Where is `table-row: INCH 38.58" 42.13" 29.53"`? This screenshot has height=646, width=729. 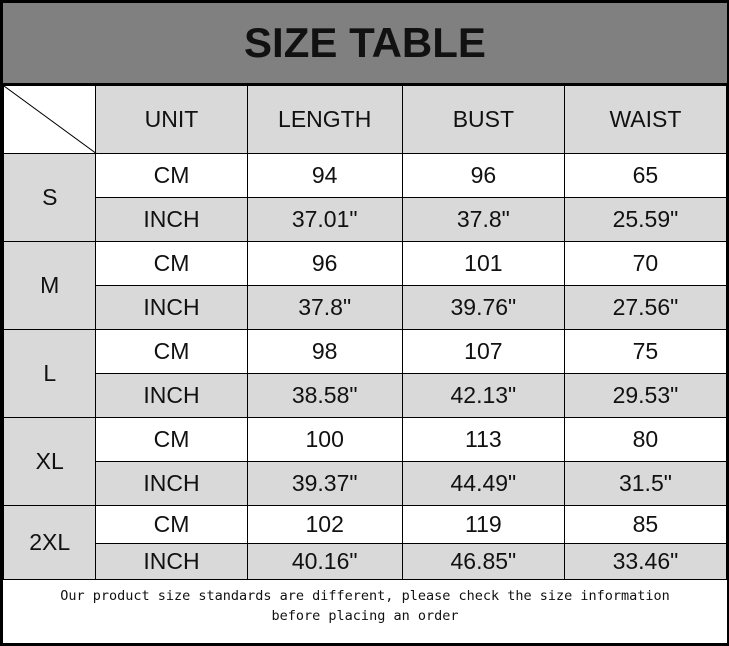
table-row: INCH 38.58" 42.13" 29.53" is located at coordinates (365, 395).